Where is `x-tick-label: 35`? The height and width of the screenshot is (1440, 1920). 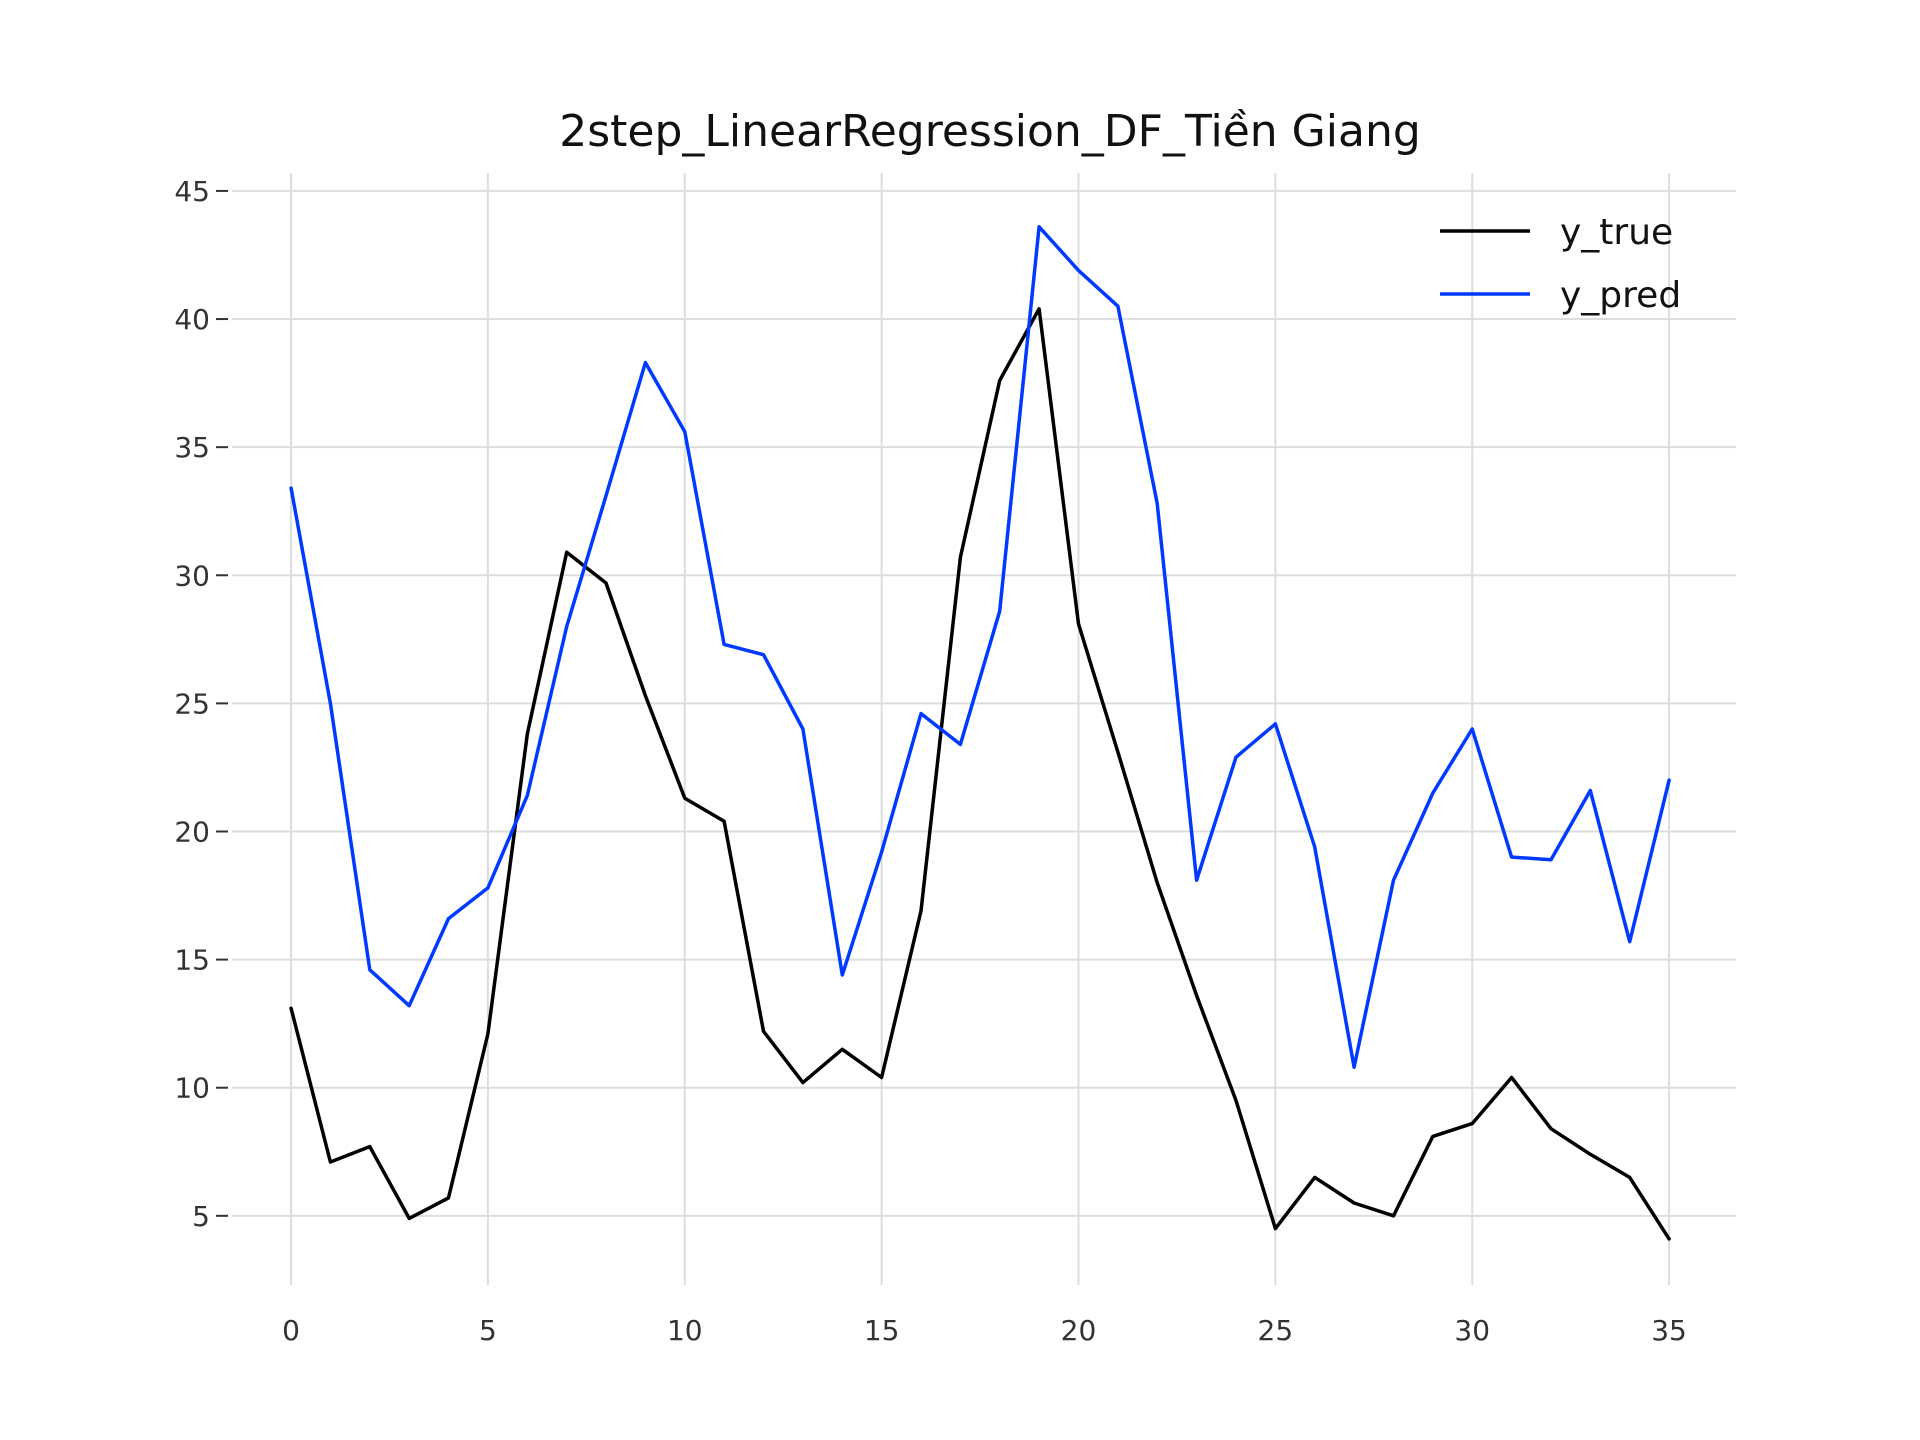 x-tick-label: 35 is located at coordinates (1669, 1330).